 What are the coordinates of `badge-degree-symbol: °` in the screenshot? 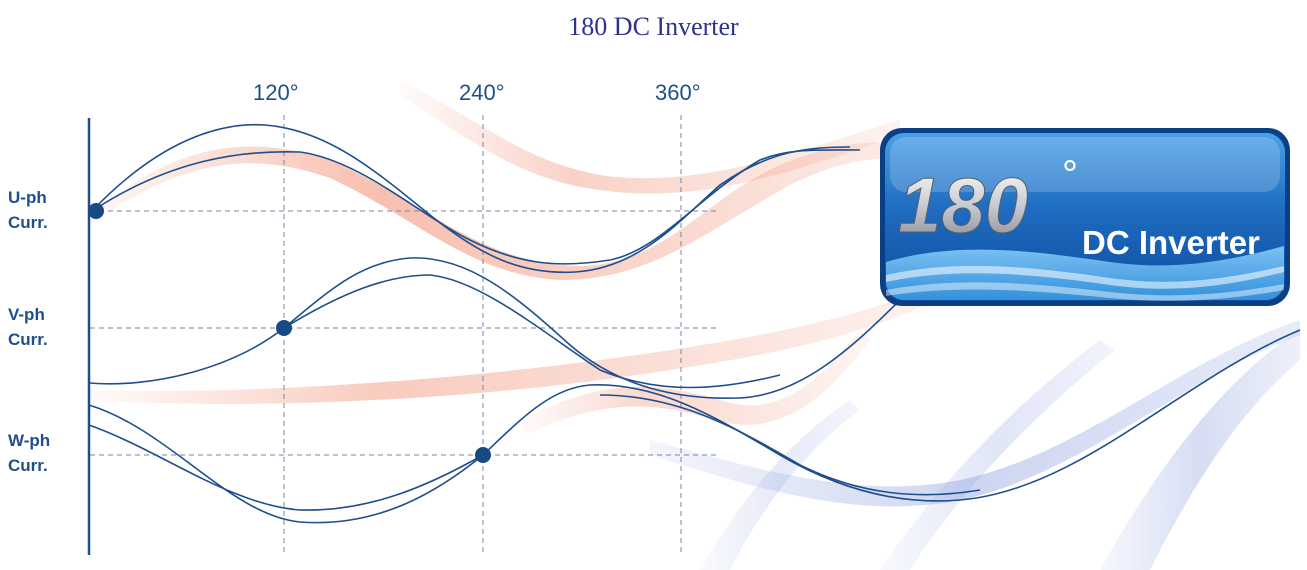 It's located at (1070, 175).